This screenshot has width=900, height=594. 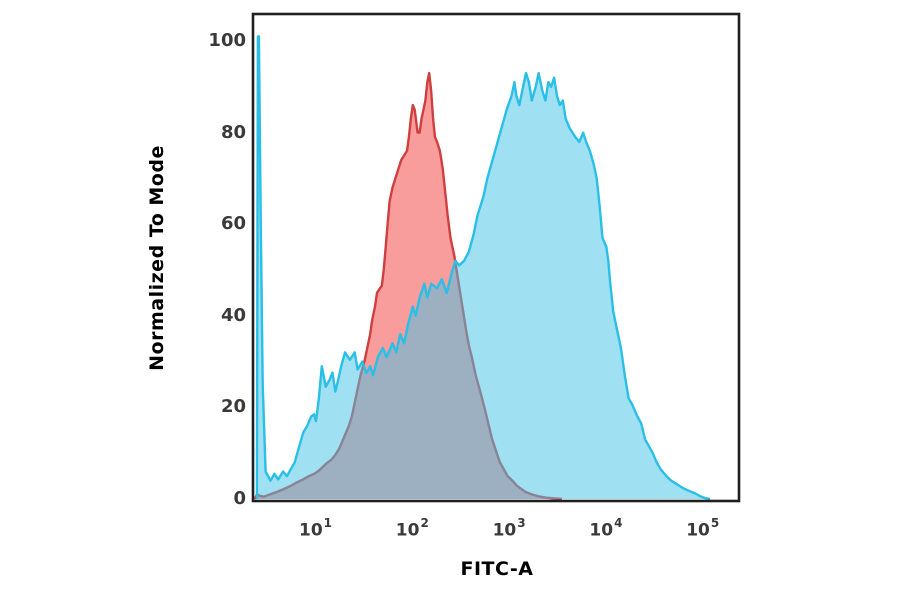 I want to click on x-axis-title: FITC-A, so click(x=497, y=569).